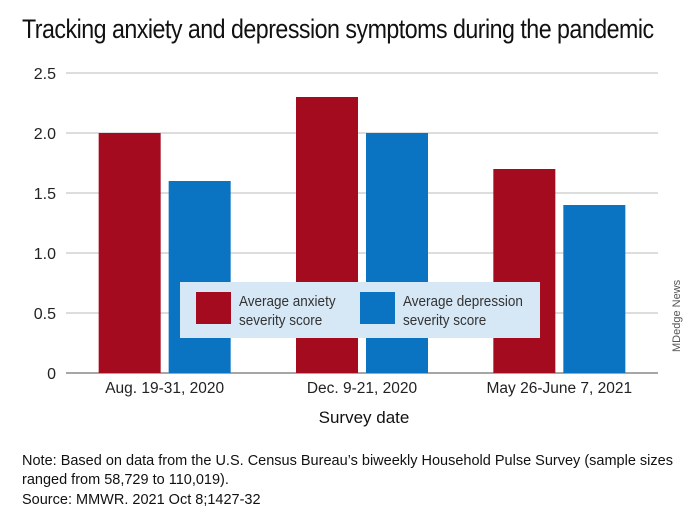  What do you see at coordinates (164, 388) in the screenshot?
I see `x-tick-label: Aug. 19-31, 2020` at bounding box center [164, 388].